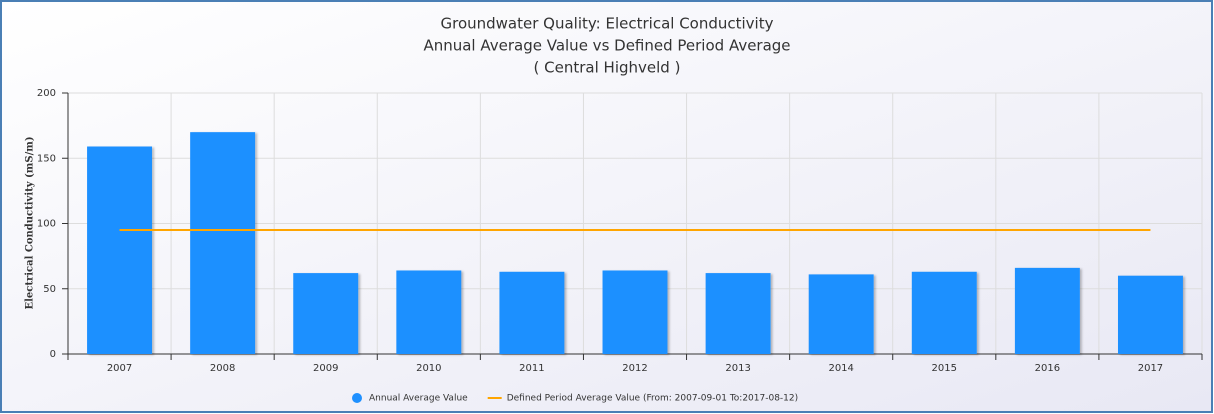 This screenshot has width=1214, height=414. What do you see at coordinates (1047, 368) in the screenshot?
I see `x-tick-label: 2016` at bounding box center [1047, 368].